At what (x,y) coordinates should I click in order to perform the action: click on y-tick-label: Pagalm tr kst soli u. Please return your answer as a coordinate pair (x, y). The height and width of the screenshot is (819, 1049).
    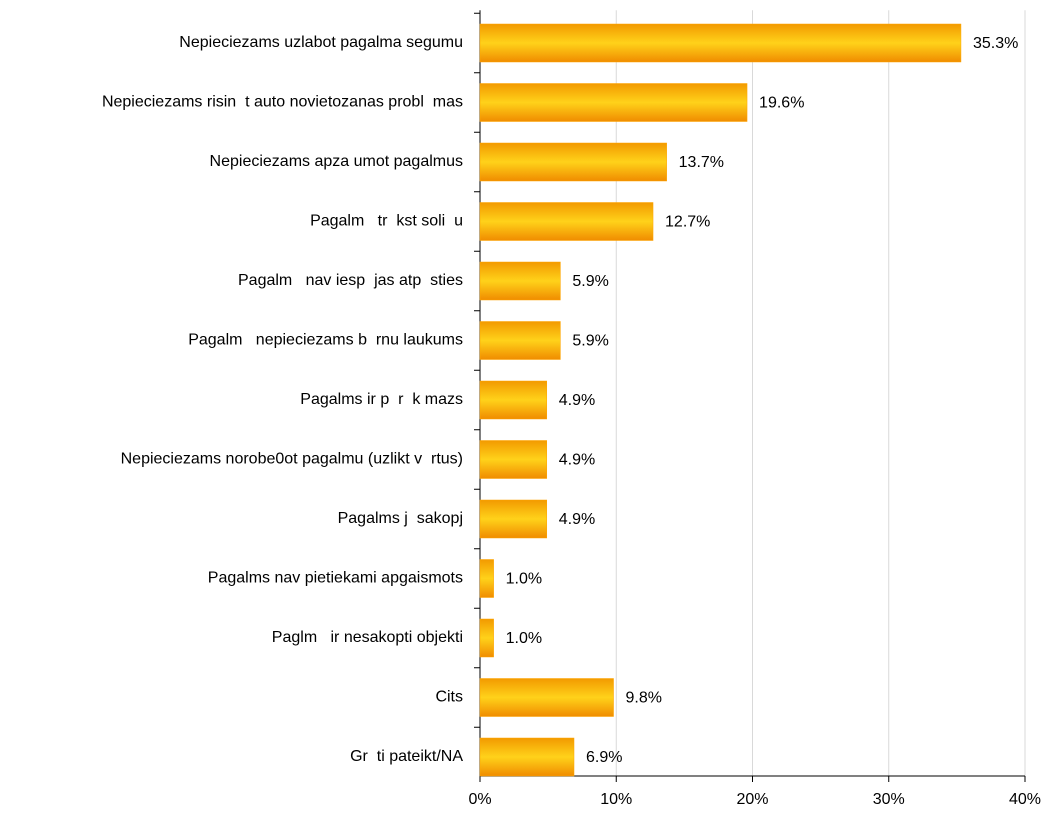
    Looking at the image, I should click on (386, 221).